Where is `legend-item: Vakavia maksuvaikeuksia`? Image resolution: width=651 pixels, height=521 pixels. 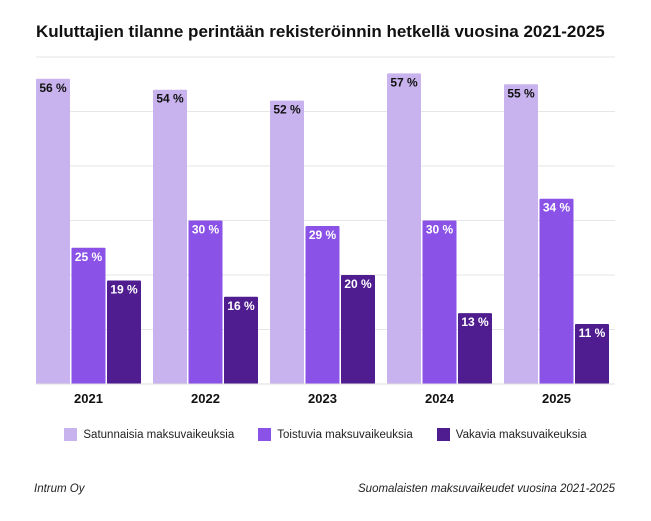 legend-item: Vakavia maksuvaikeuksia is located at coordinates (511, 434).